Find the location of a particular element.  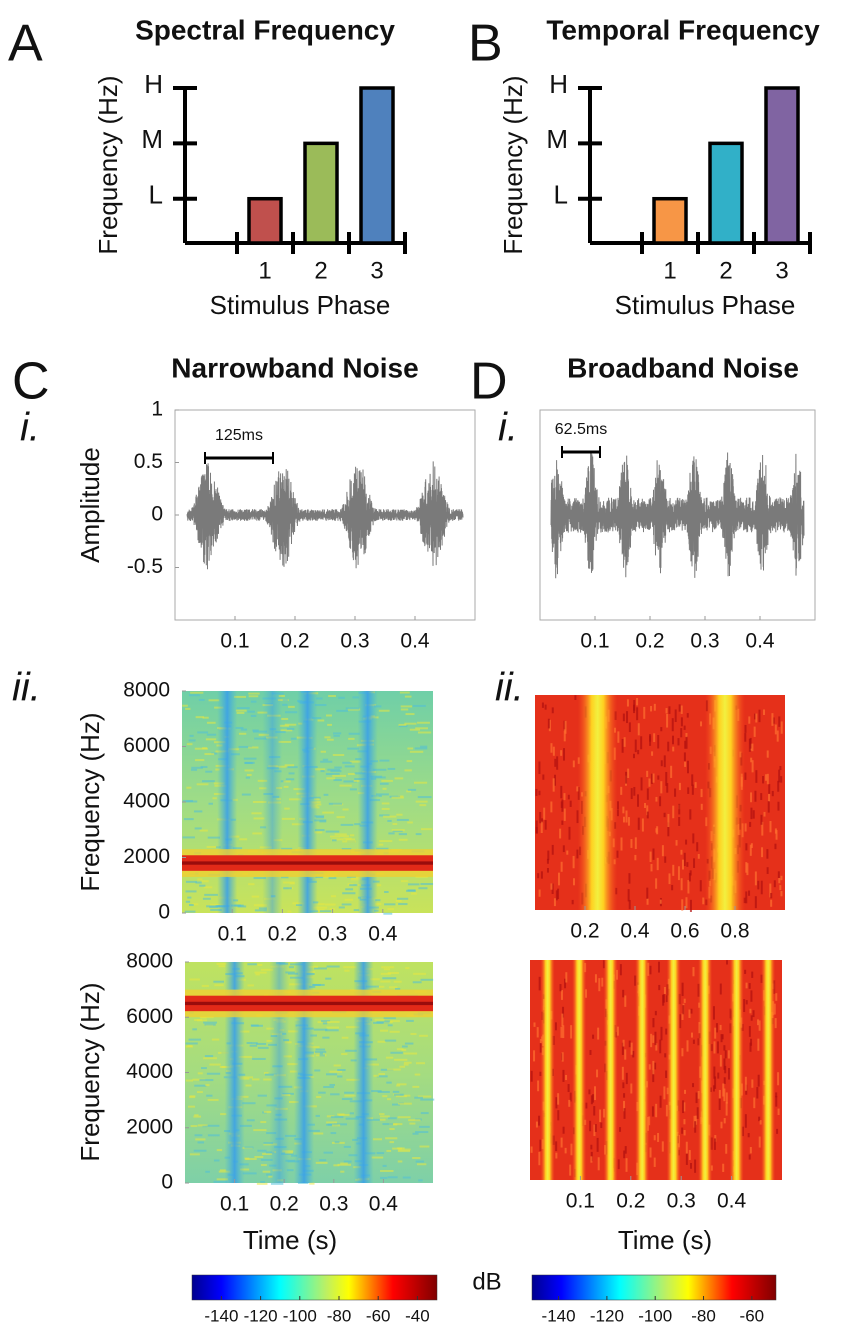

waveform-trace is located at coordinates (325, 515).